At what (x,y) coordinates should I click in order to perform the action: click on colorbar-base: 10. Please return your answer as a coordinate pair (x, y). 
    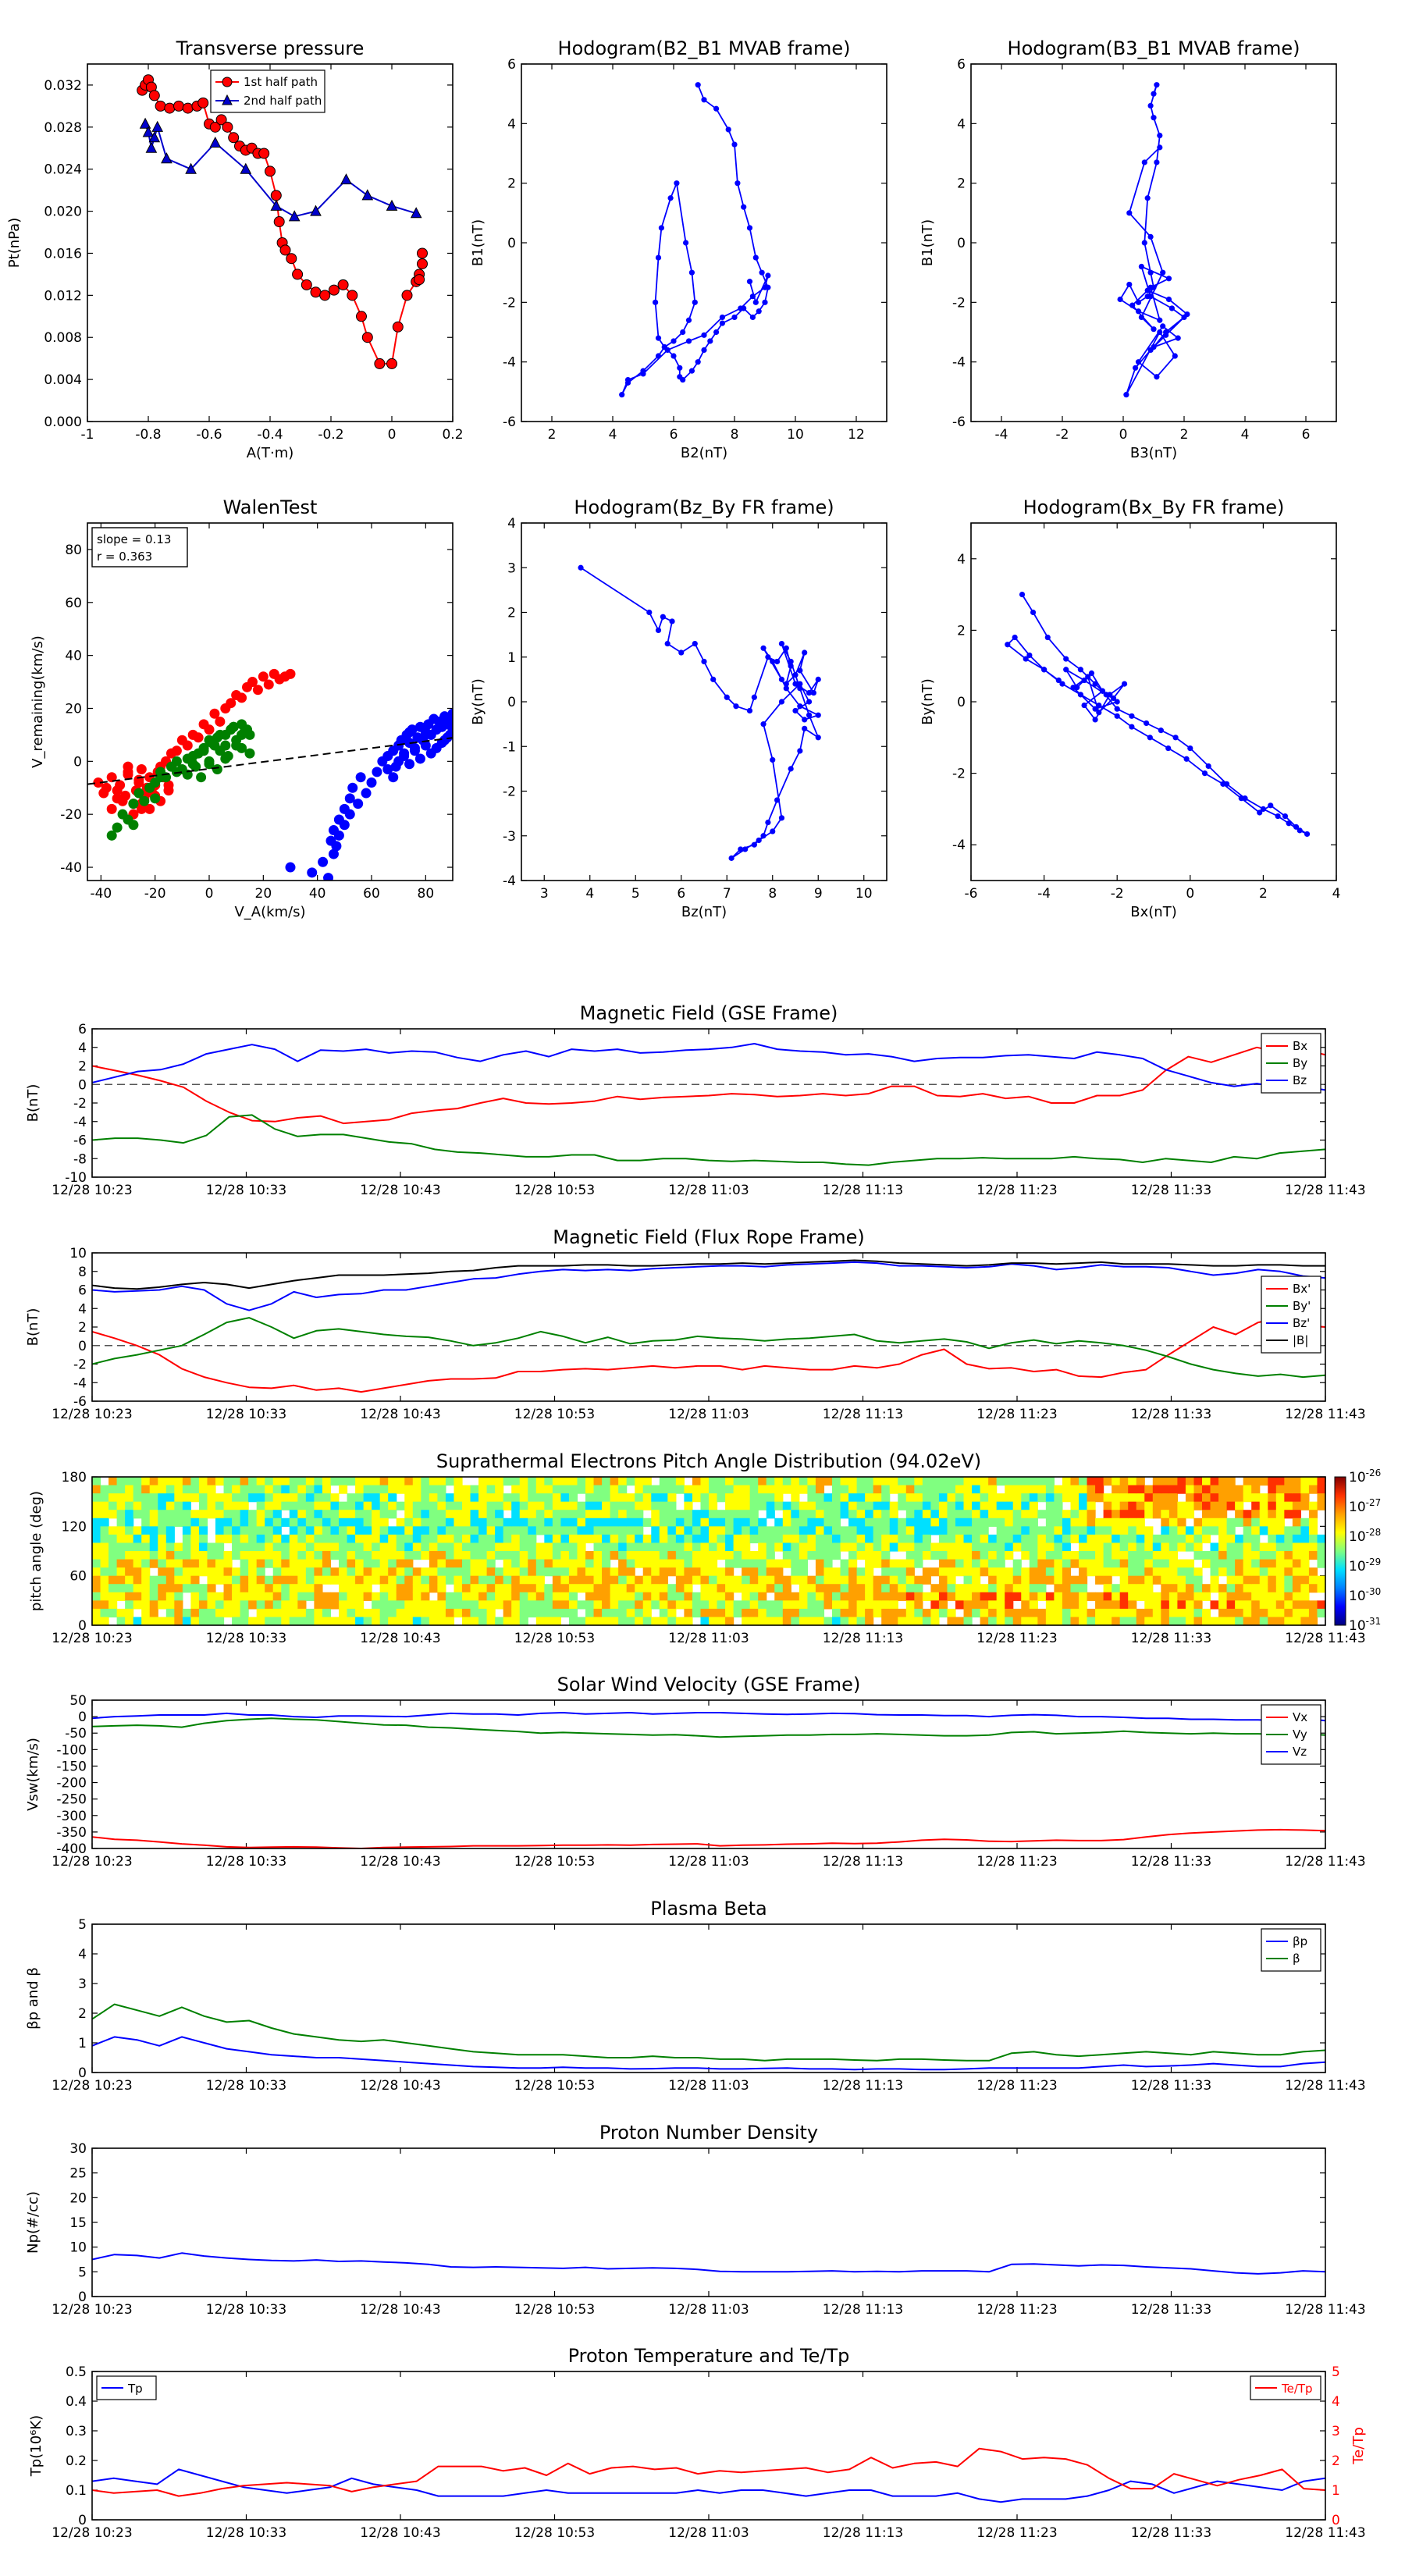
    Looking at the image, I should click on (1358, 1626).